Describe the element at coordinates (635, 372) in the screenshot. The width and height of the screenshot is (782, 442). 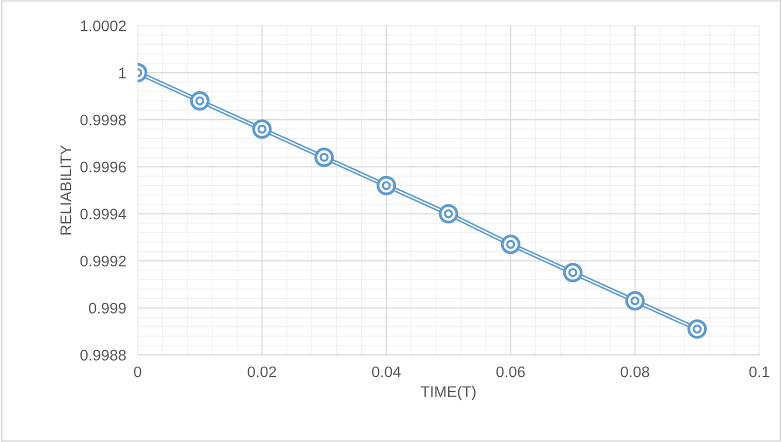
I see `x-tick-label: 0.08` at that location.